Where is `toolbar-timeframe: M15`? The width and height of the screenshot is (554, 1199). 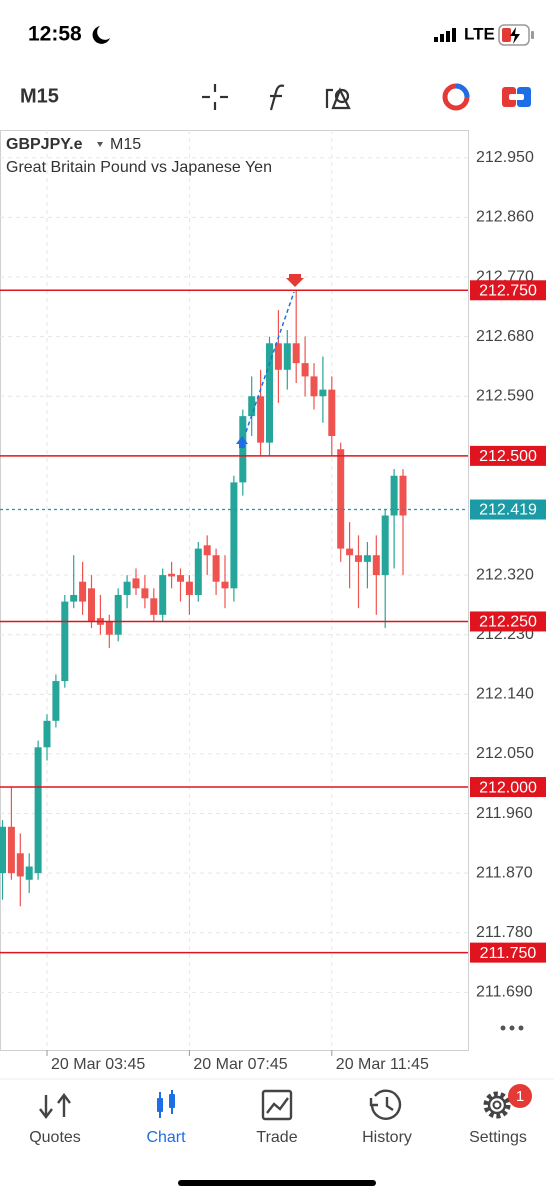
toolbar-timeframe: M15 is located at coordinates (39, 96).